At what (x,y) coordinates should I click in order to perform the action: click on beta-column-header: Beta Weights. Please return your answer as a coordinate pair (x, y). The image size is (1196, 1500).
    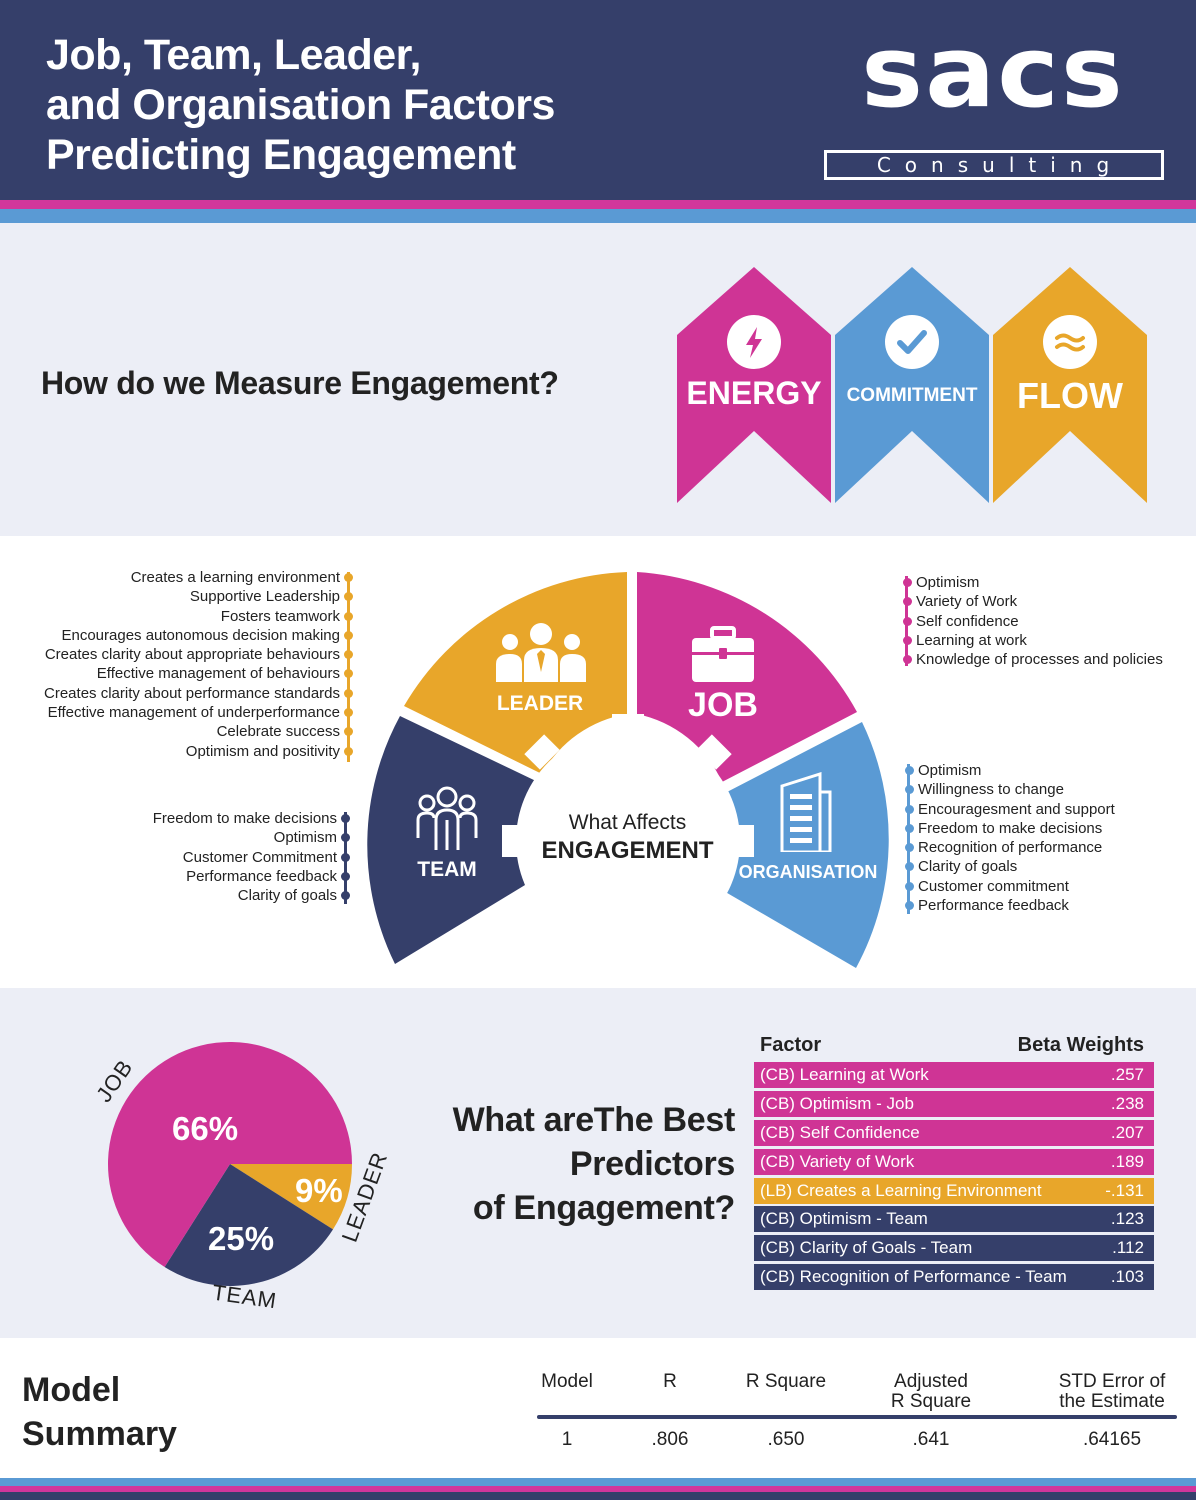
    Looking at the image, I should click on (1080, 1045).